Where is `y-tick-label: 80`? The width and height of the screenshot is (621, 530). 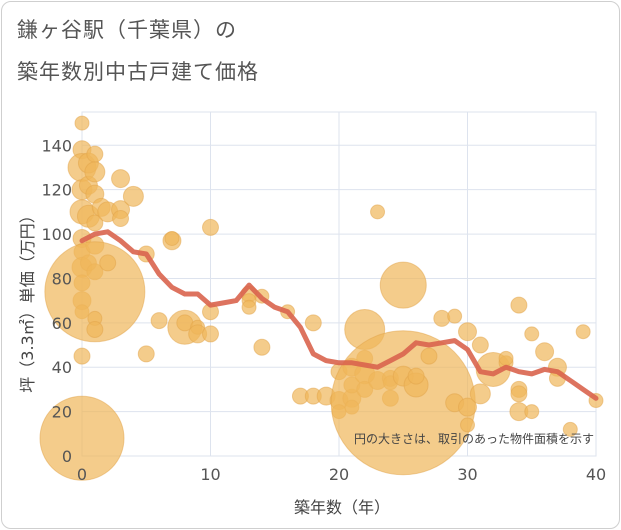 y-tick-label: 80 is located at coordinates (62, 278).